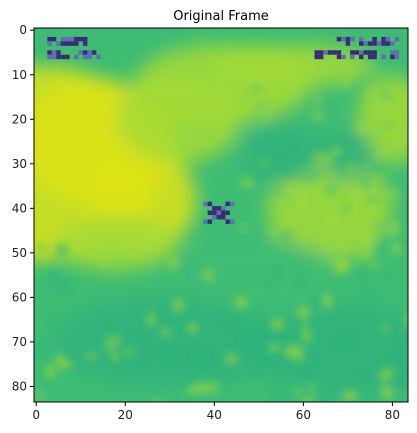  Describe the element at coordinates (36, 415) in the screenshot. I see `x-tick-label: 0` at that location.